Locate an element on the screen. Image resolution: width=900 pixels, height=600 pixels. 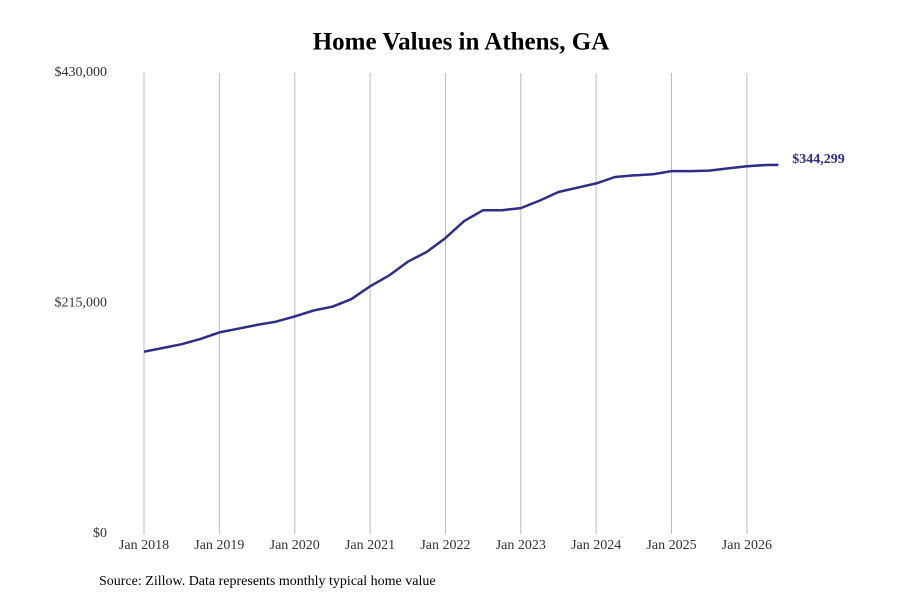
y-tick-label: $215,000 is located at coordinates (81, 303).